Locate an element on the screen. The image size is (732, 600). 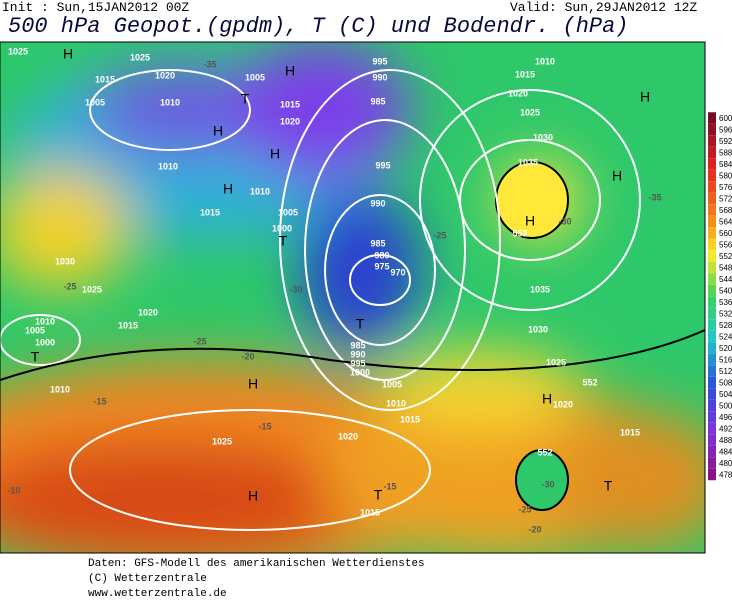
temperature-label: -15 is located at coordinates (99, 401).